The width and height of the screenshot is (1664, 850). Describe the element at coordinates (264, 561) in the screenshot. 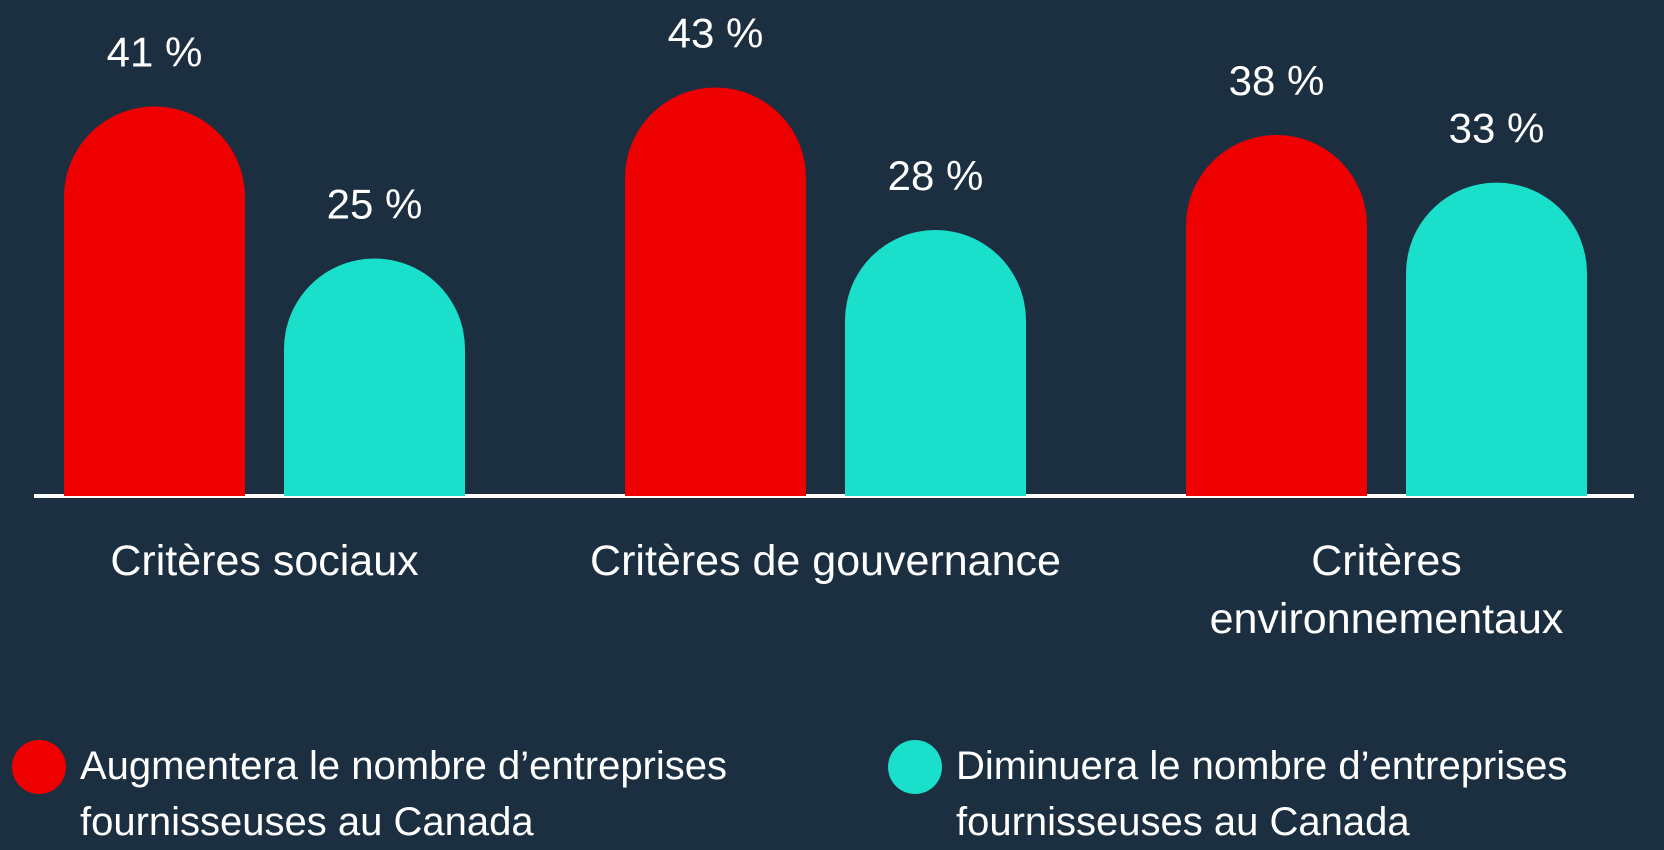

I see `category-label: Critères sociaux` at that location.